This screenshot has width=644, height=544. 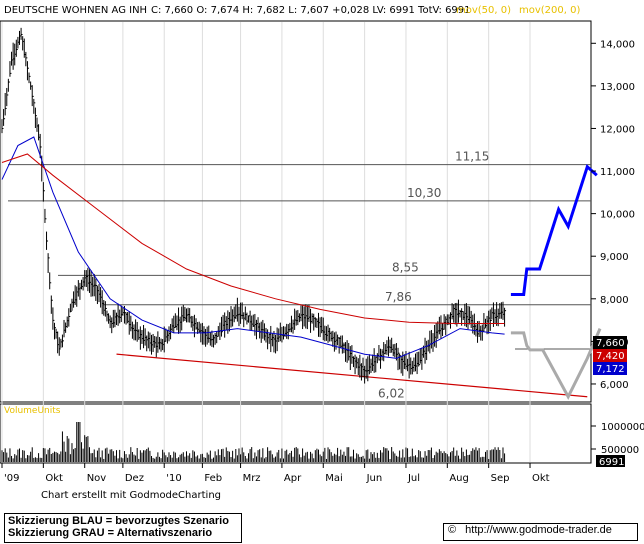 What do you see at coordinates (11, 478) in the screenshot?
I see `x-tick-label: '09` at bounding box center [11, 478].